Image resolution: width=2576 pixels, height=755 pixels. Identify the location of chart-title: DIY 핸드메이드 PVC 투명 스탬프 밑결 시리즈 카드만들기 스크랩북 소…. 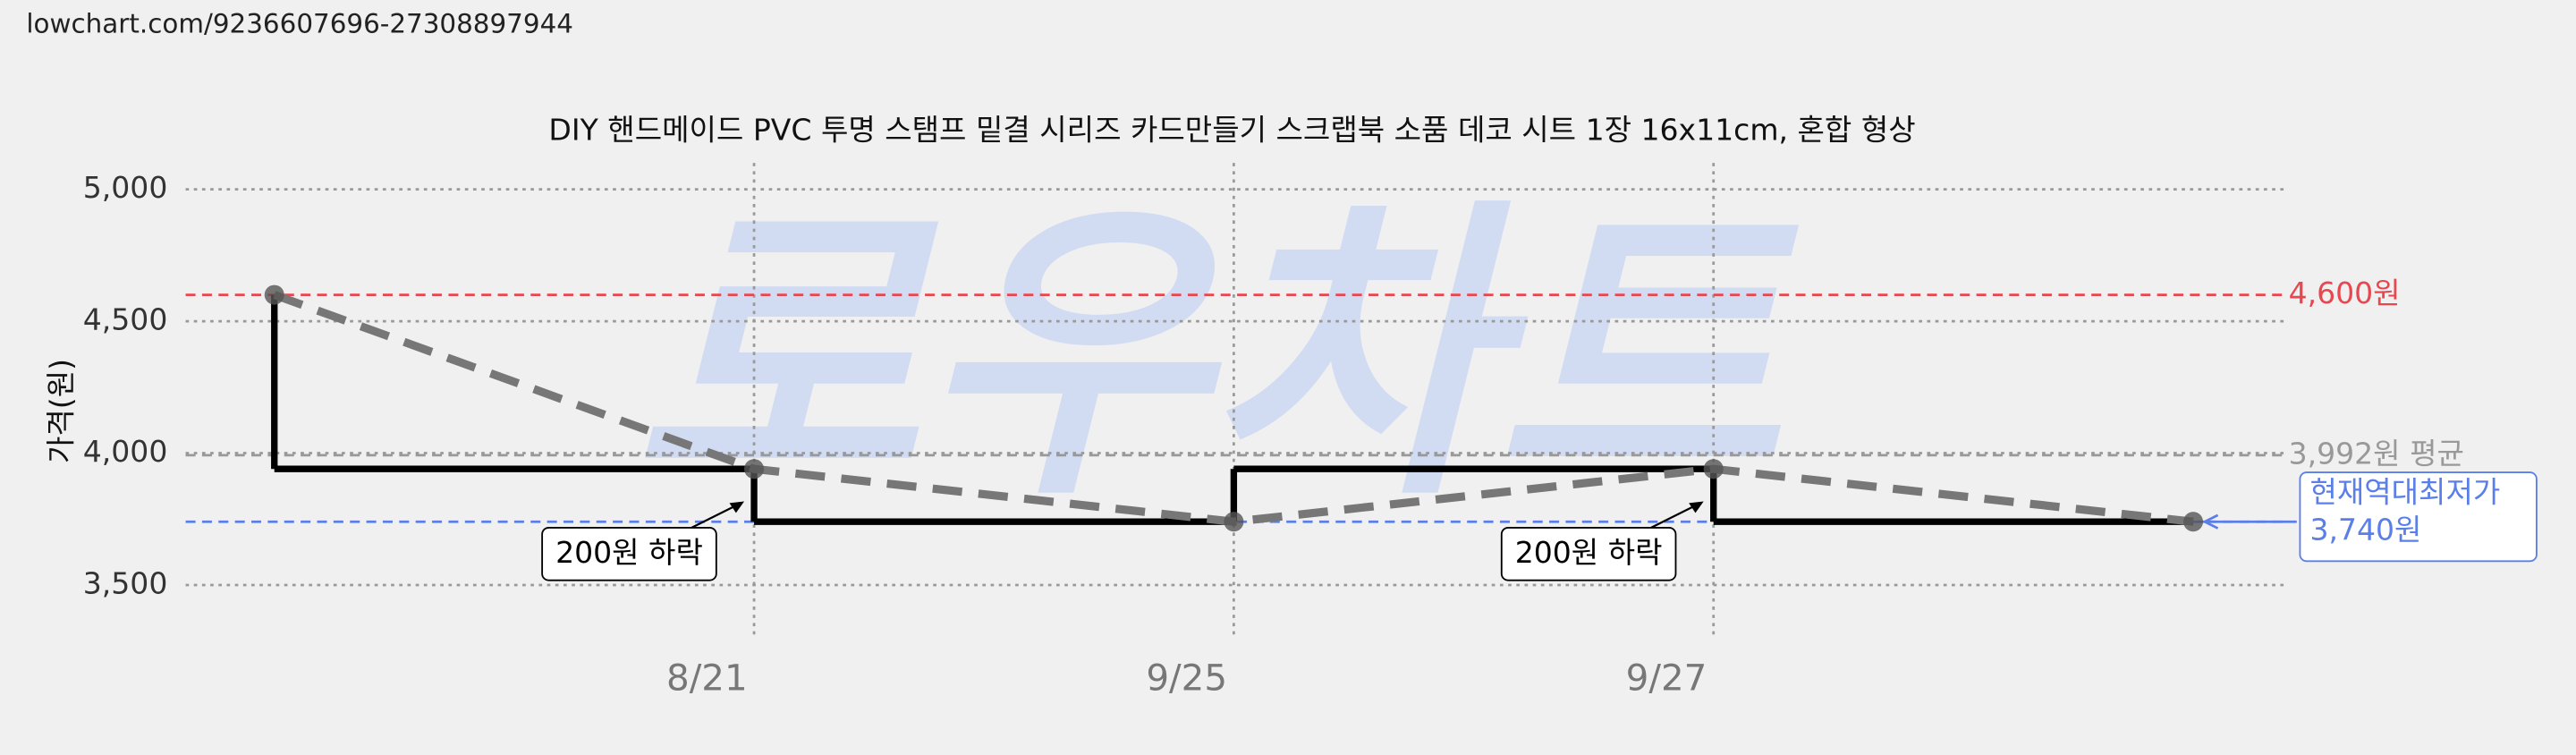
(1231, 130).